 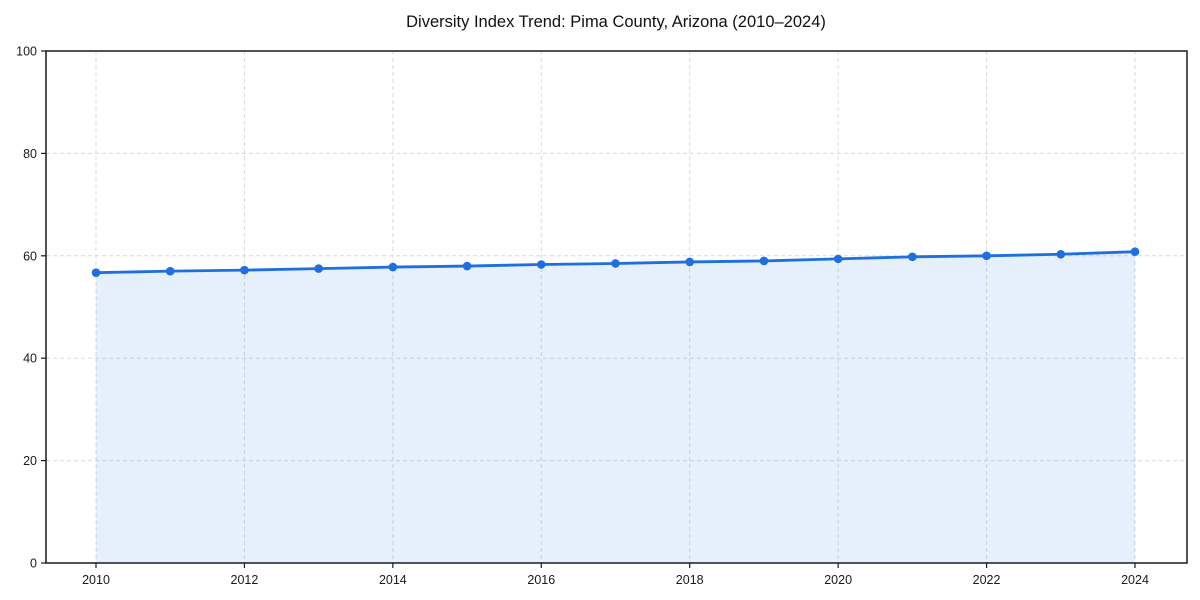 What do you see at coordinates (690, 580) in the screenshot?
I see `x-tick-label: 2018` at bounding box center [690, 580].